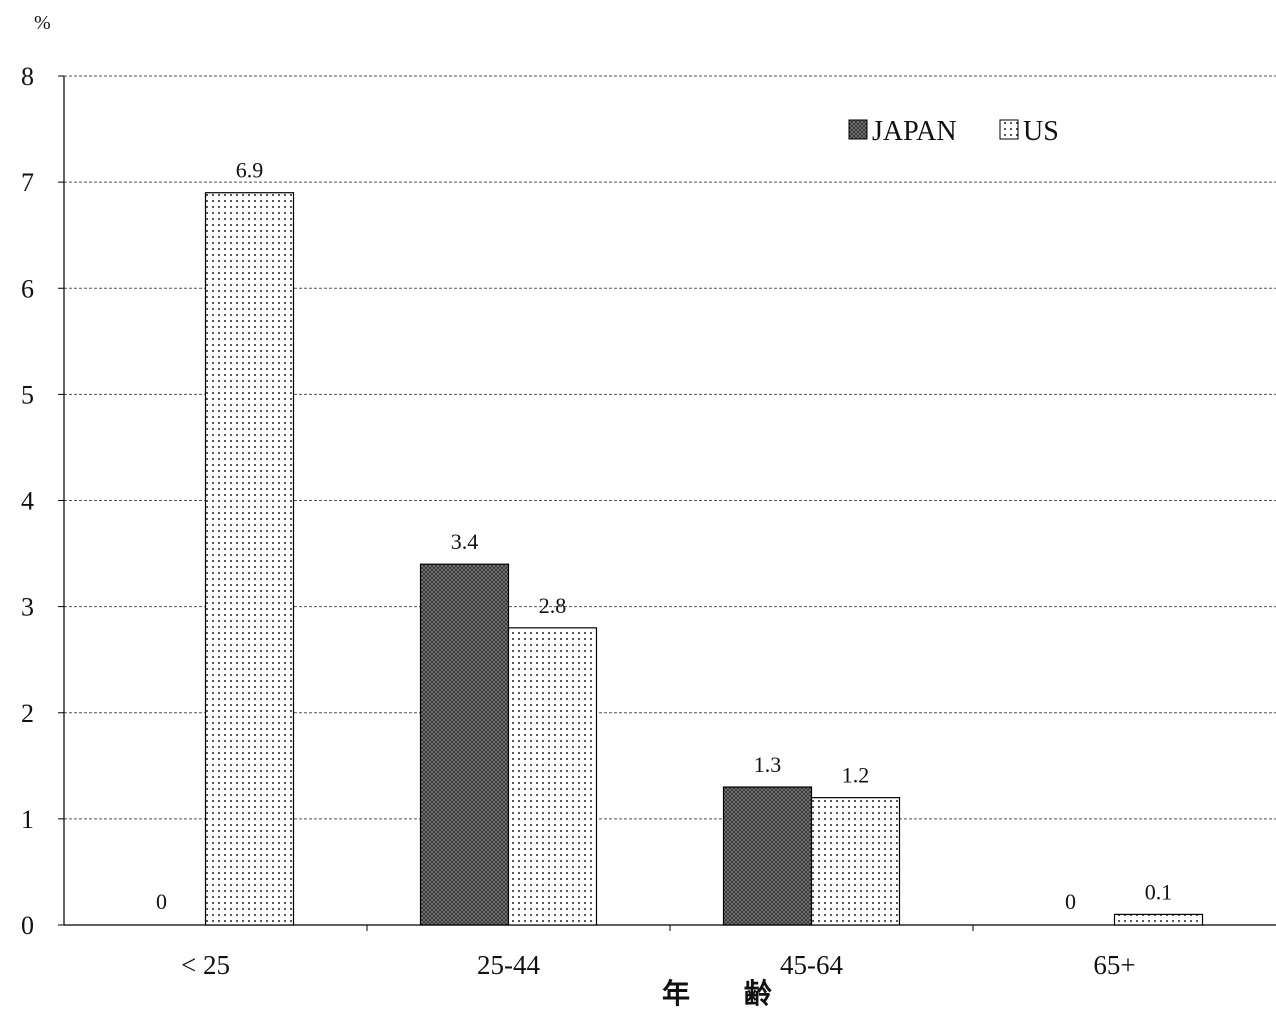 This screenshot has height=1013, width=1276. I want to click on x-category-label: 65+, so click(1114, 965).